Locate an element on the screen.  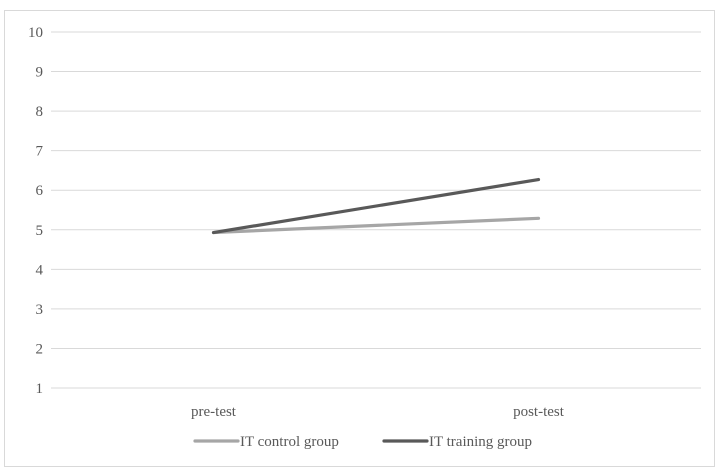
y-axis-tick-labels: 1 2 3 4 5 6 7 8 9 10 is located at coordinates (36, 211).